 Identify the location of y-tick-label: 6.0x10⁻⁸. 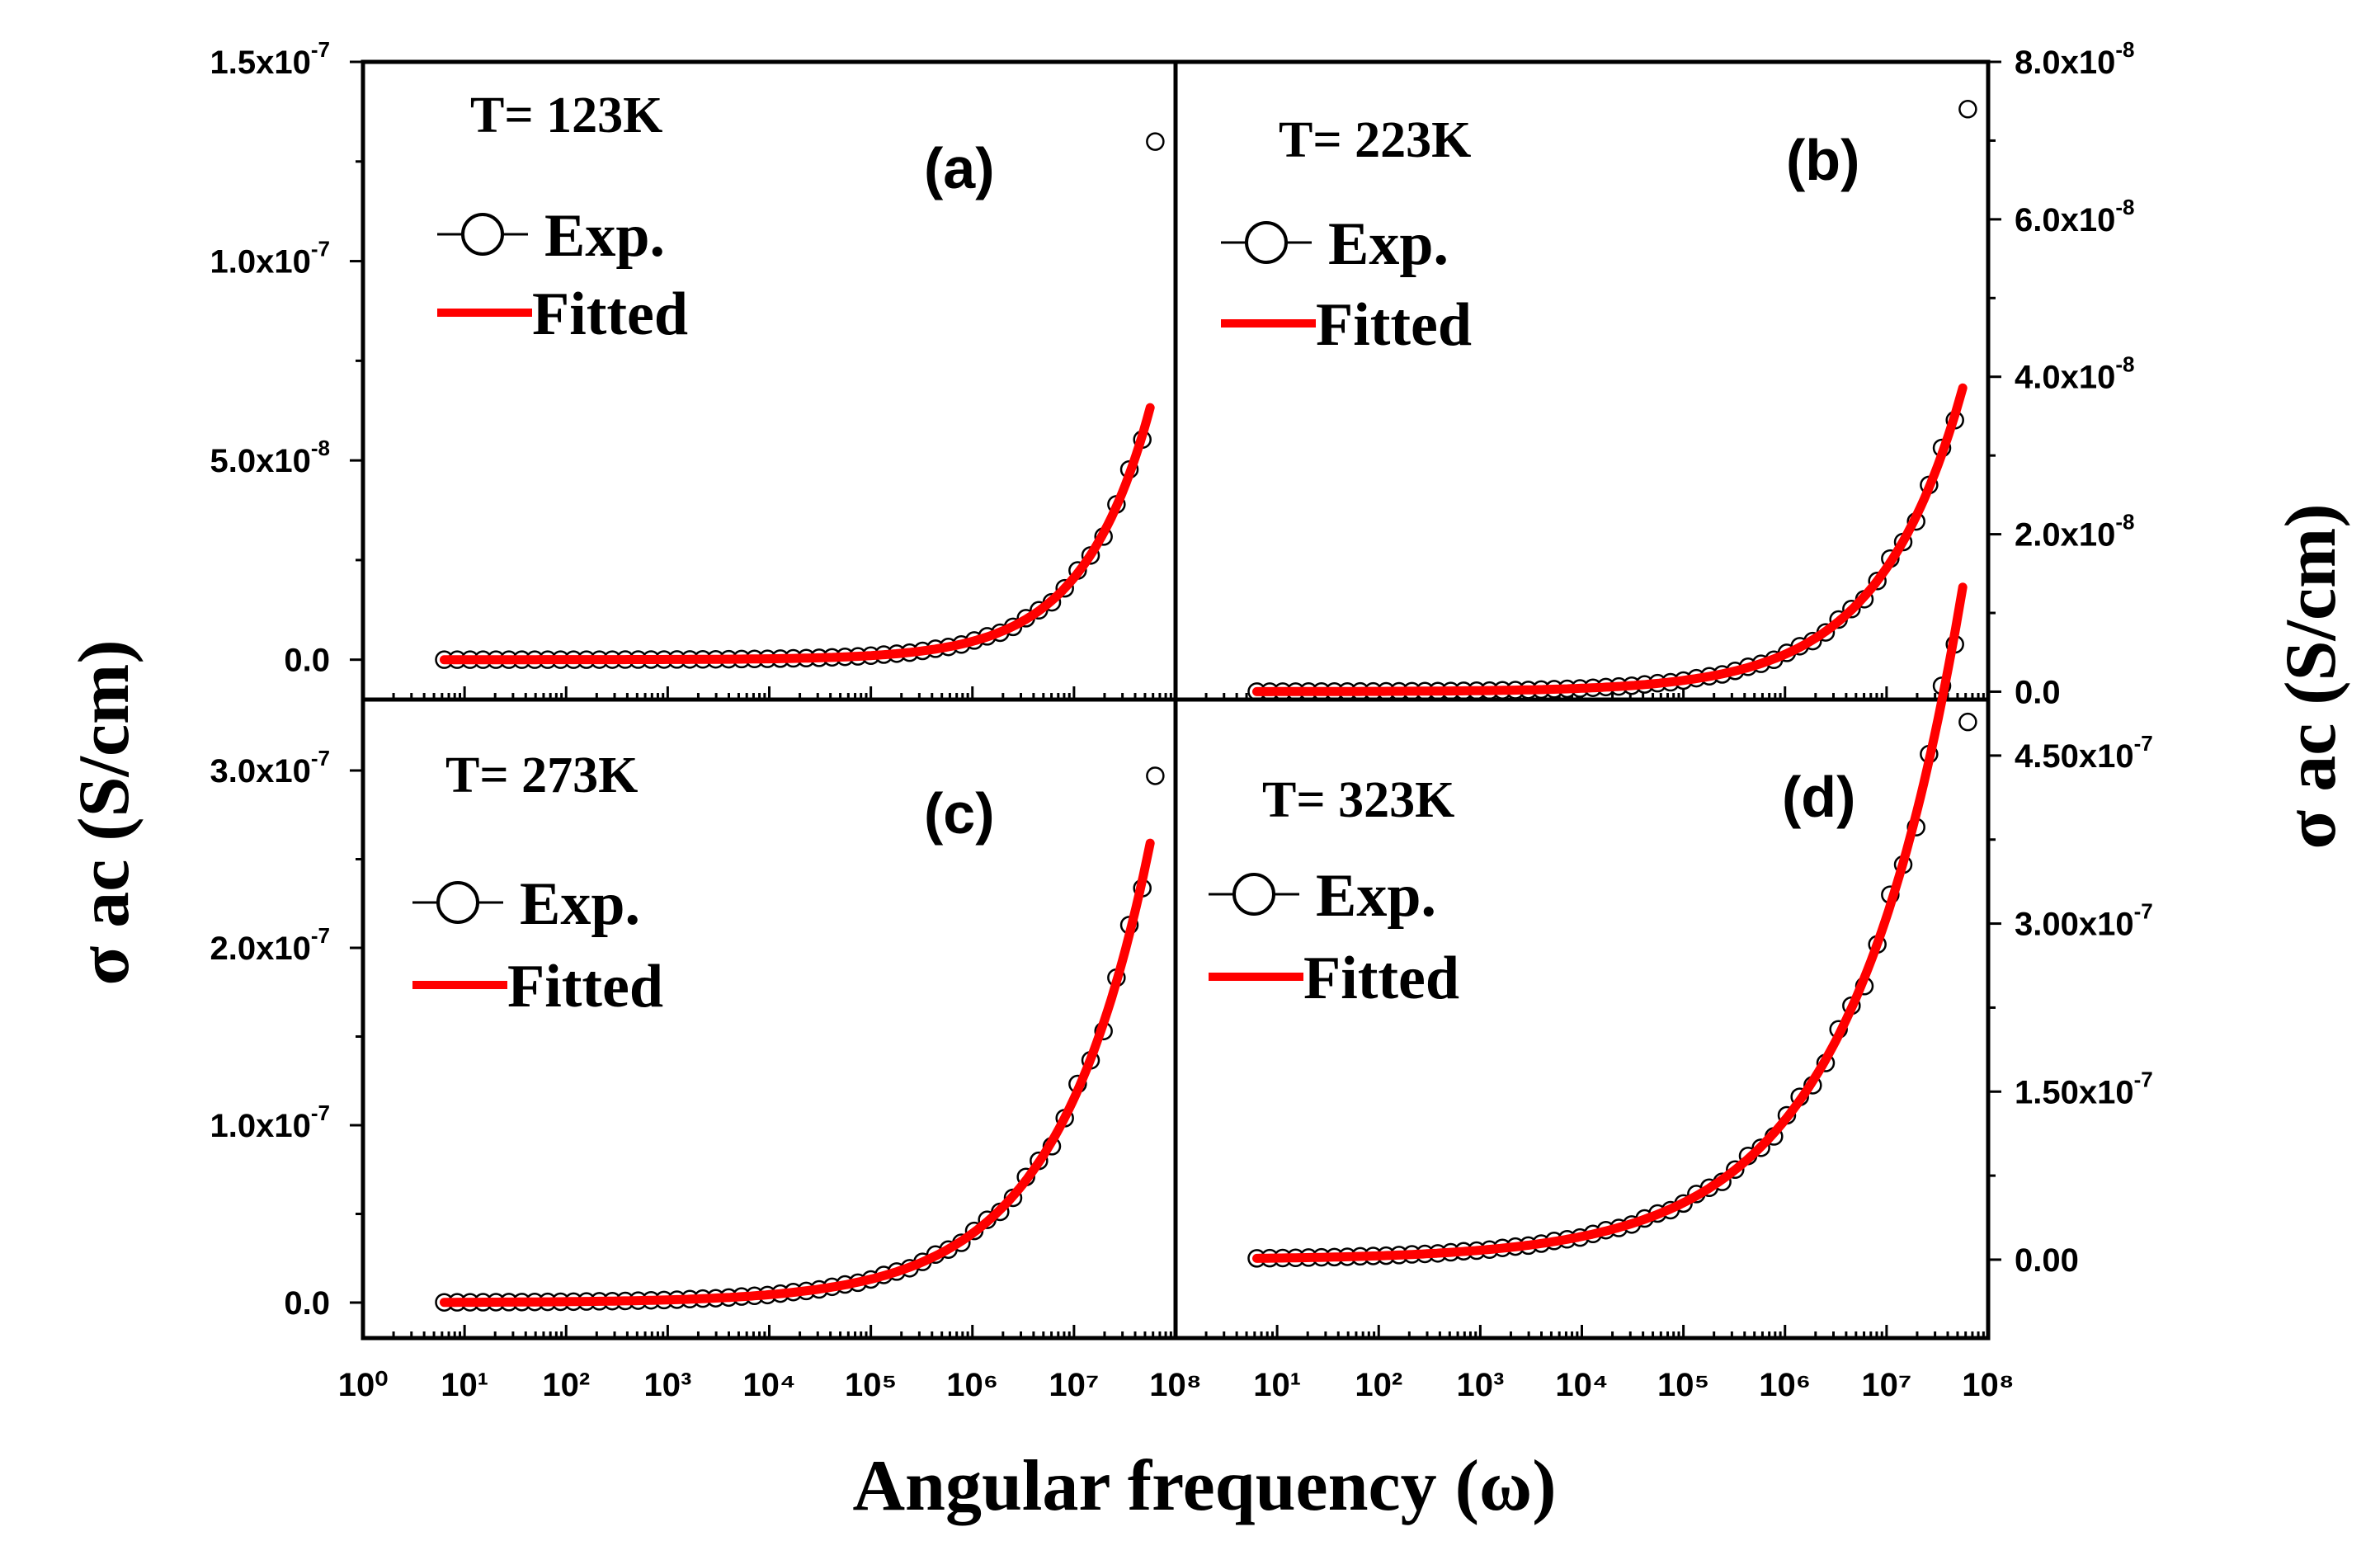
(2074, 217).